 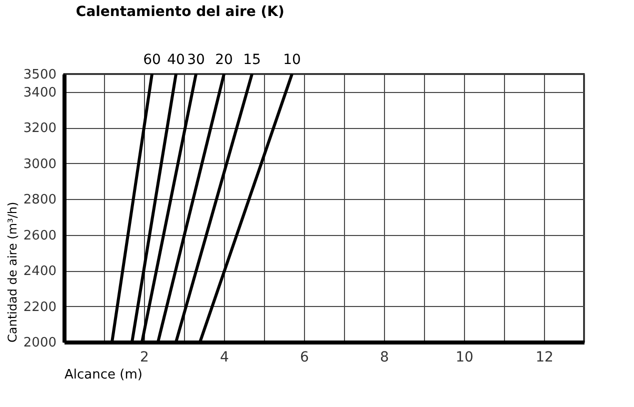 What do you see at coordinates (39, 343) in the screenshot?
I see `y-tick-label: 2000` at bounding box center [39, 343].